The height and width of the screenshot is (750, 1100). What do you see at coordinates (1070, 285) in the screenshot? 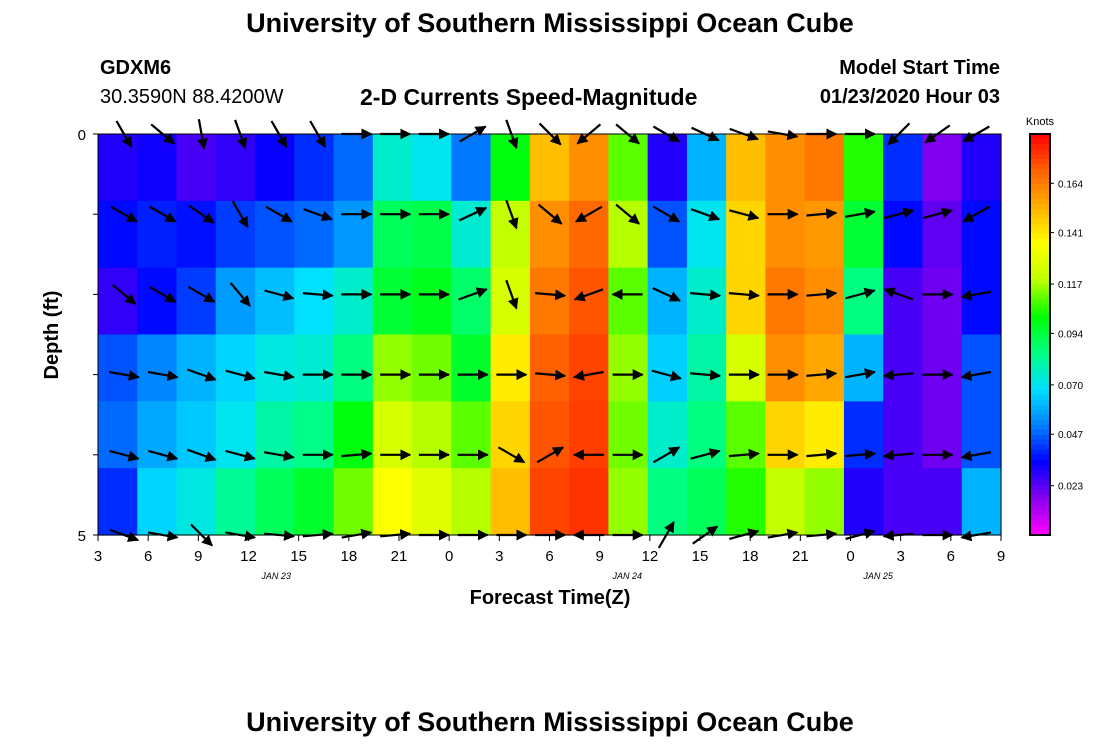
I see `colorbar-label: 0.117` at bounding box center [1070, 285].